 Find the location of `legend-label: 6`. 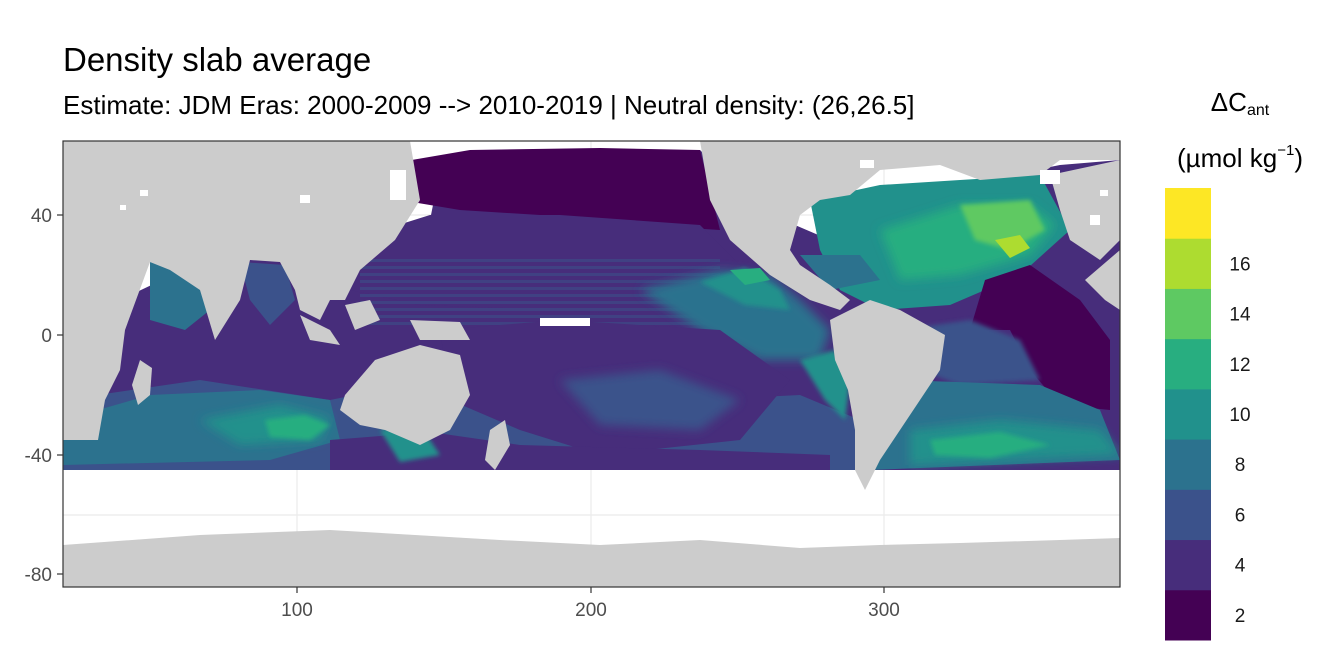

legend-label: 6 is located at coordinates (1240, 515).